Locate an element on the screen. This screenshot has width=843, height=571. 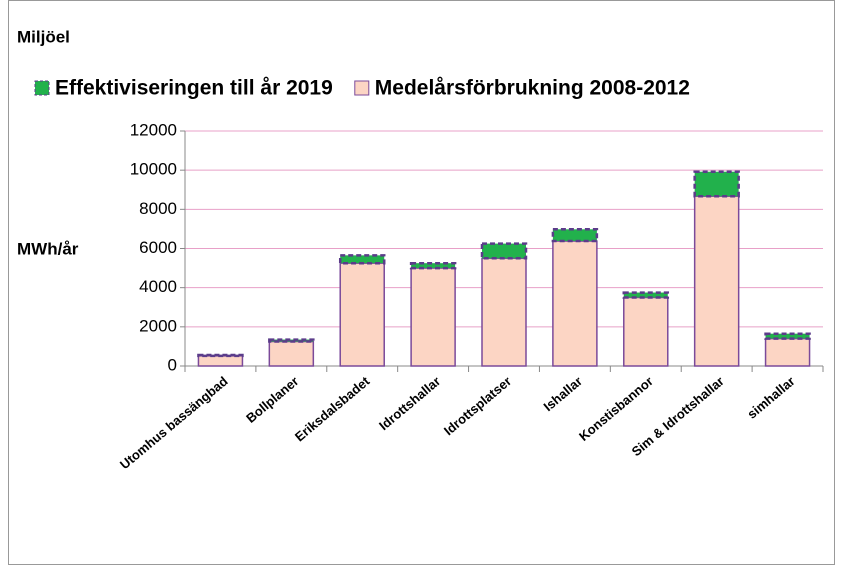
y-tick-label: 2000 is located at coordinates (158, 325).